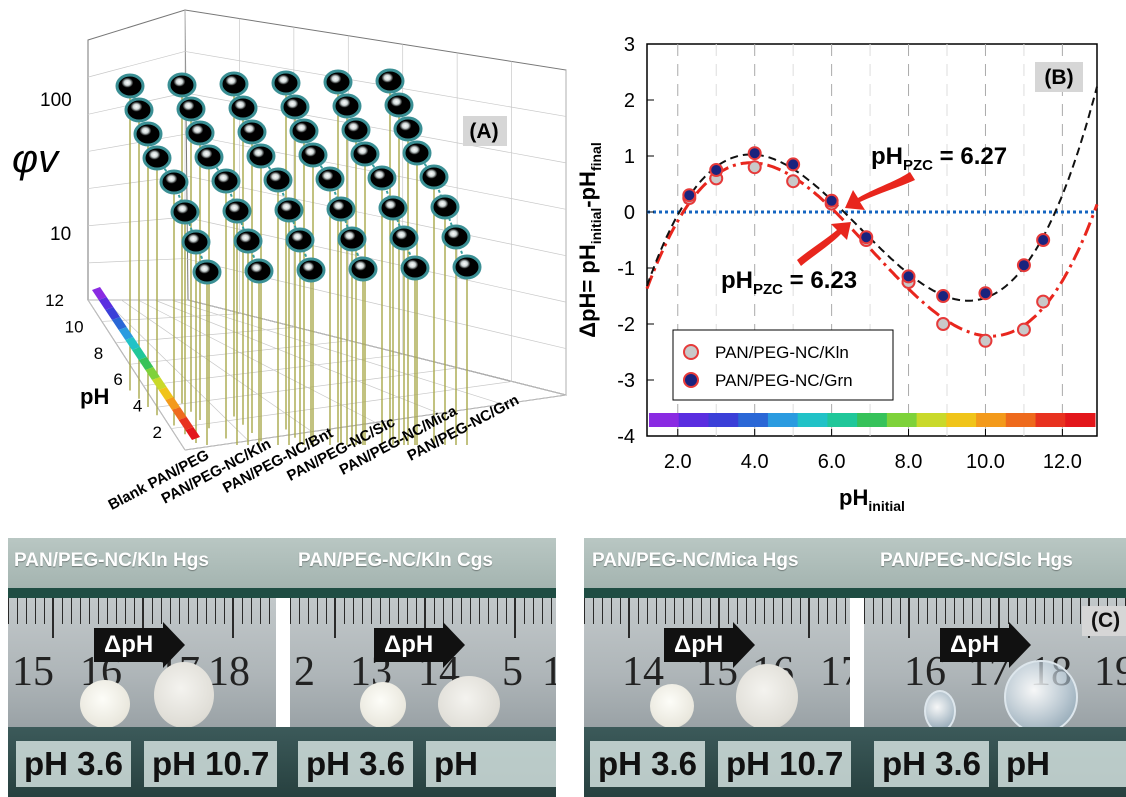 Image resolution: width=1126 pixels, height=797 pixels. I want to click on ph-label: pH 10.7, so click(785, 764).